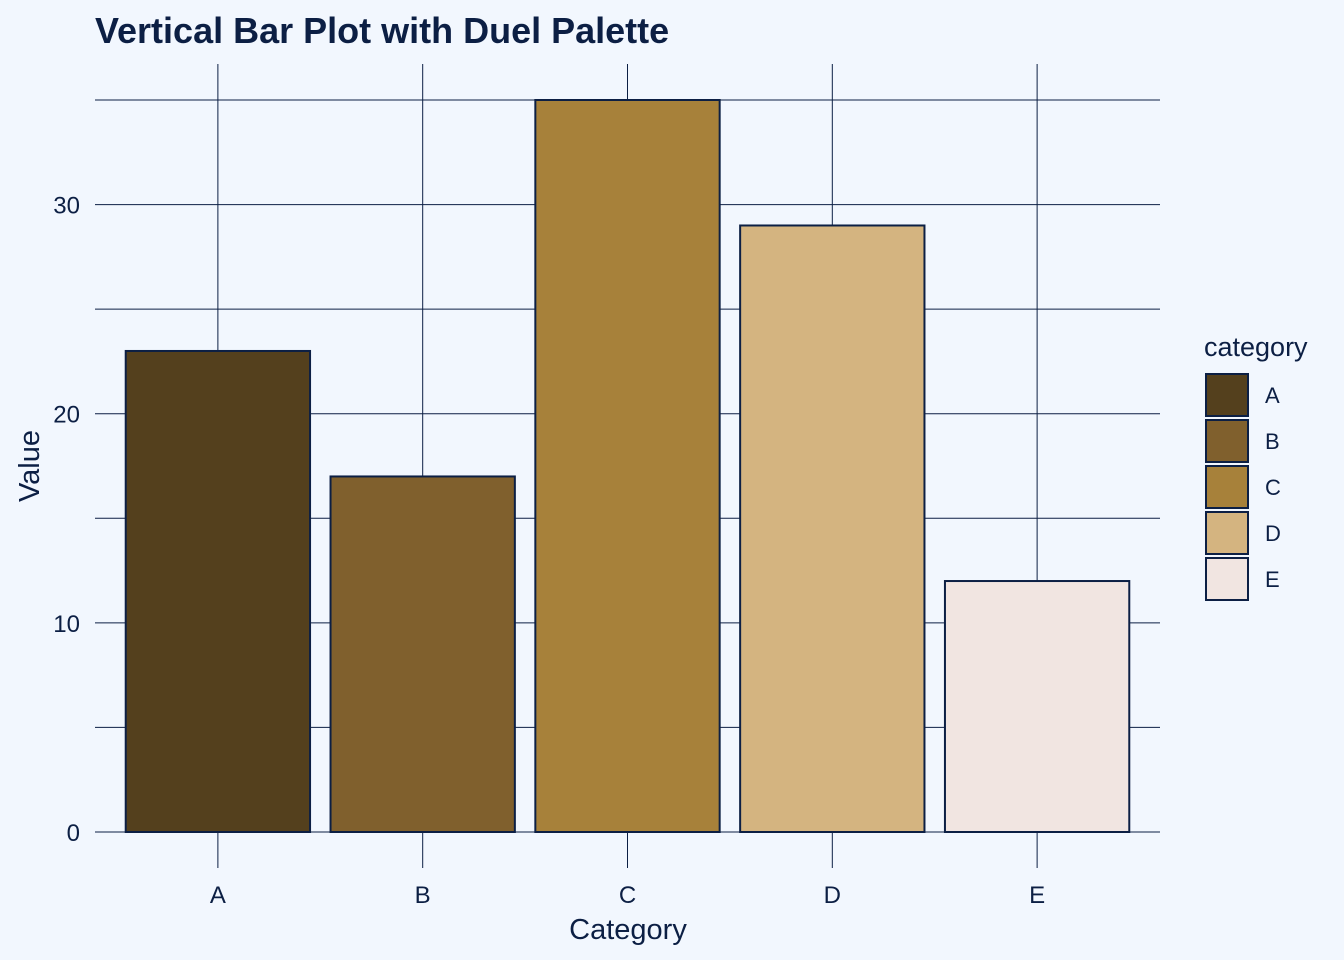 Image resolution: width=1344 pixels, height=960 pixels. What do you see at coordinates (66, 520) in the screenshot?
I see `y-axis: 0 10 20 30` at bounding box center [66, 520].